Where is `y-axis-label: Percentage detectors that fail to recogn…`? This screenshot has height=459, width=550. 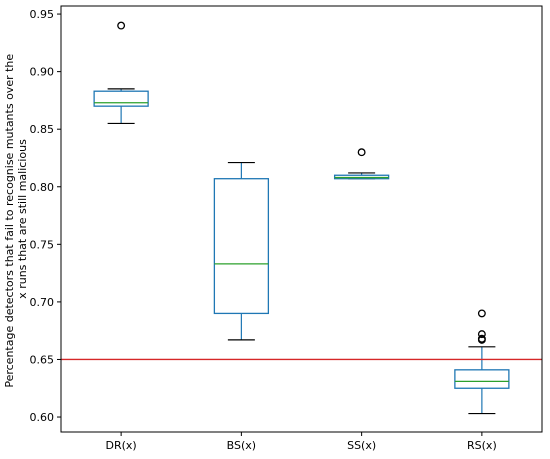
y-axis-label: Percentage detectors that fail to recogn… is located at coordinates (16, 218).